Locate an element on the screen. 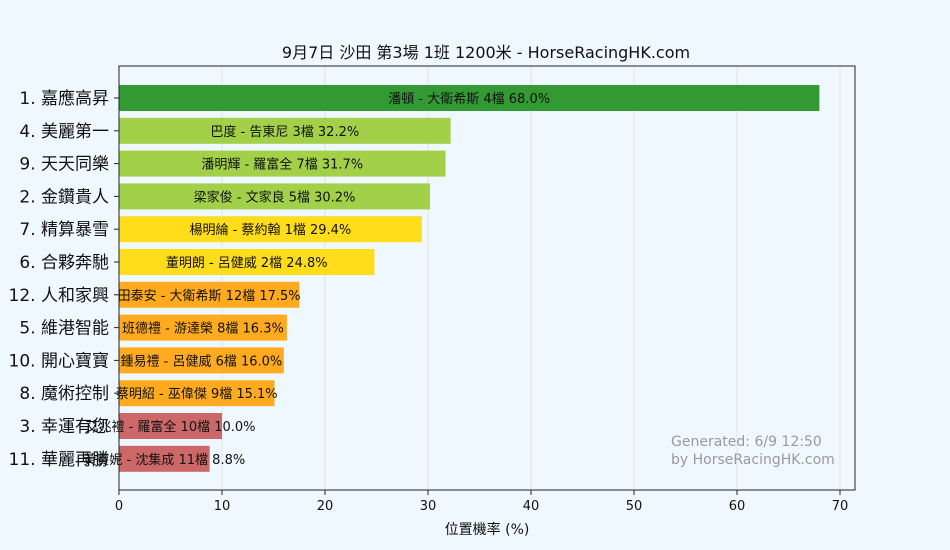 The image size is (950, 550). bar-data-label: 艾兆禮 - 羅富全 10檔 10.0% is located at coordinates (170, 427).